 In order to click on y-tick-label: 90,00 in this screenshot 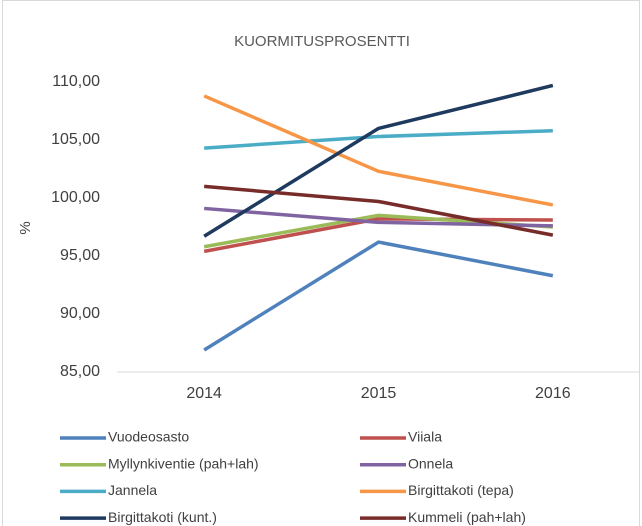, I will do `click(80, 313)`.